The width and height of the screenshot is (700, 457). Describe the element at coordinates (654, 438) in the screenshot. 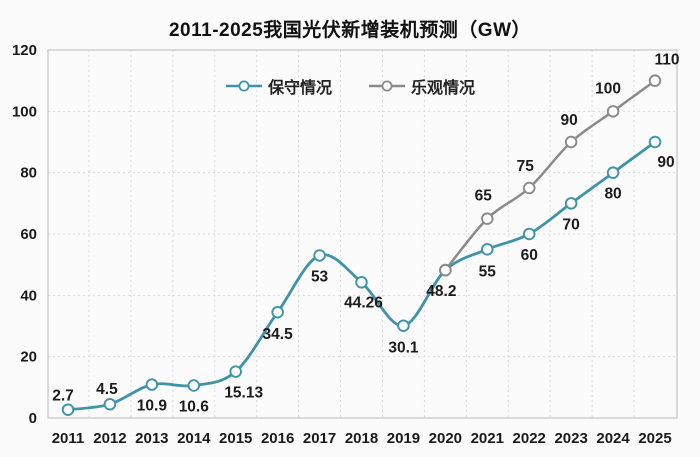

I see `svg-text: 2025` at that location.